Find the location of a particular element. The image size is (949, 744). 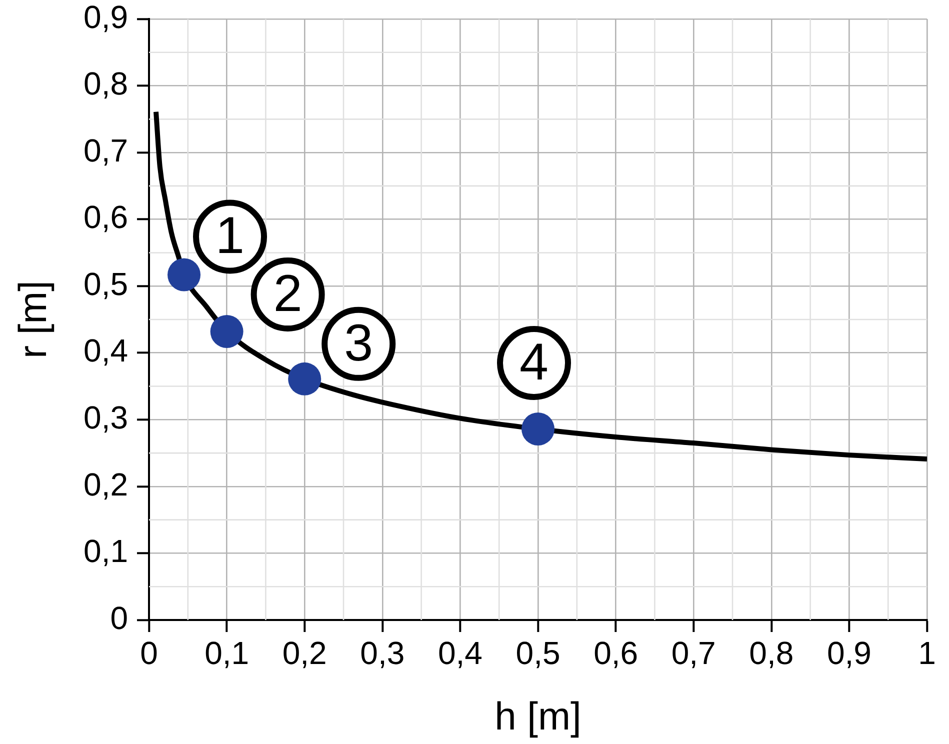

y-tick-label: 0,4 is located at coordinates (106, 350).